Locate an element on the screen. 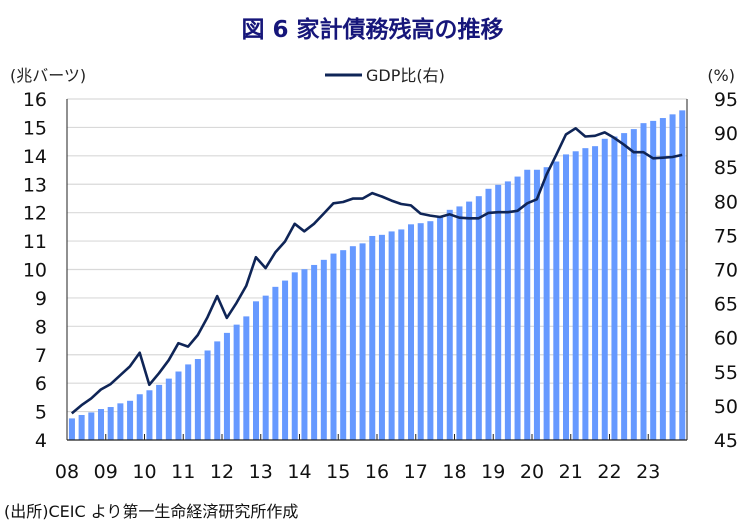 This screenshot has width=745, height=525. x-tick-label: 22 is located at coordinates (609, 472).